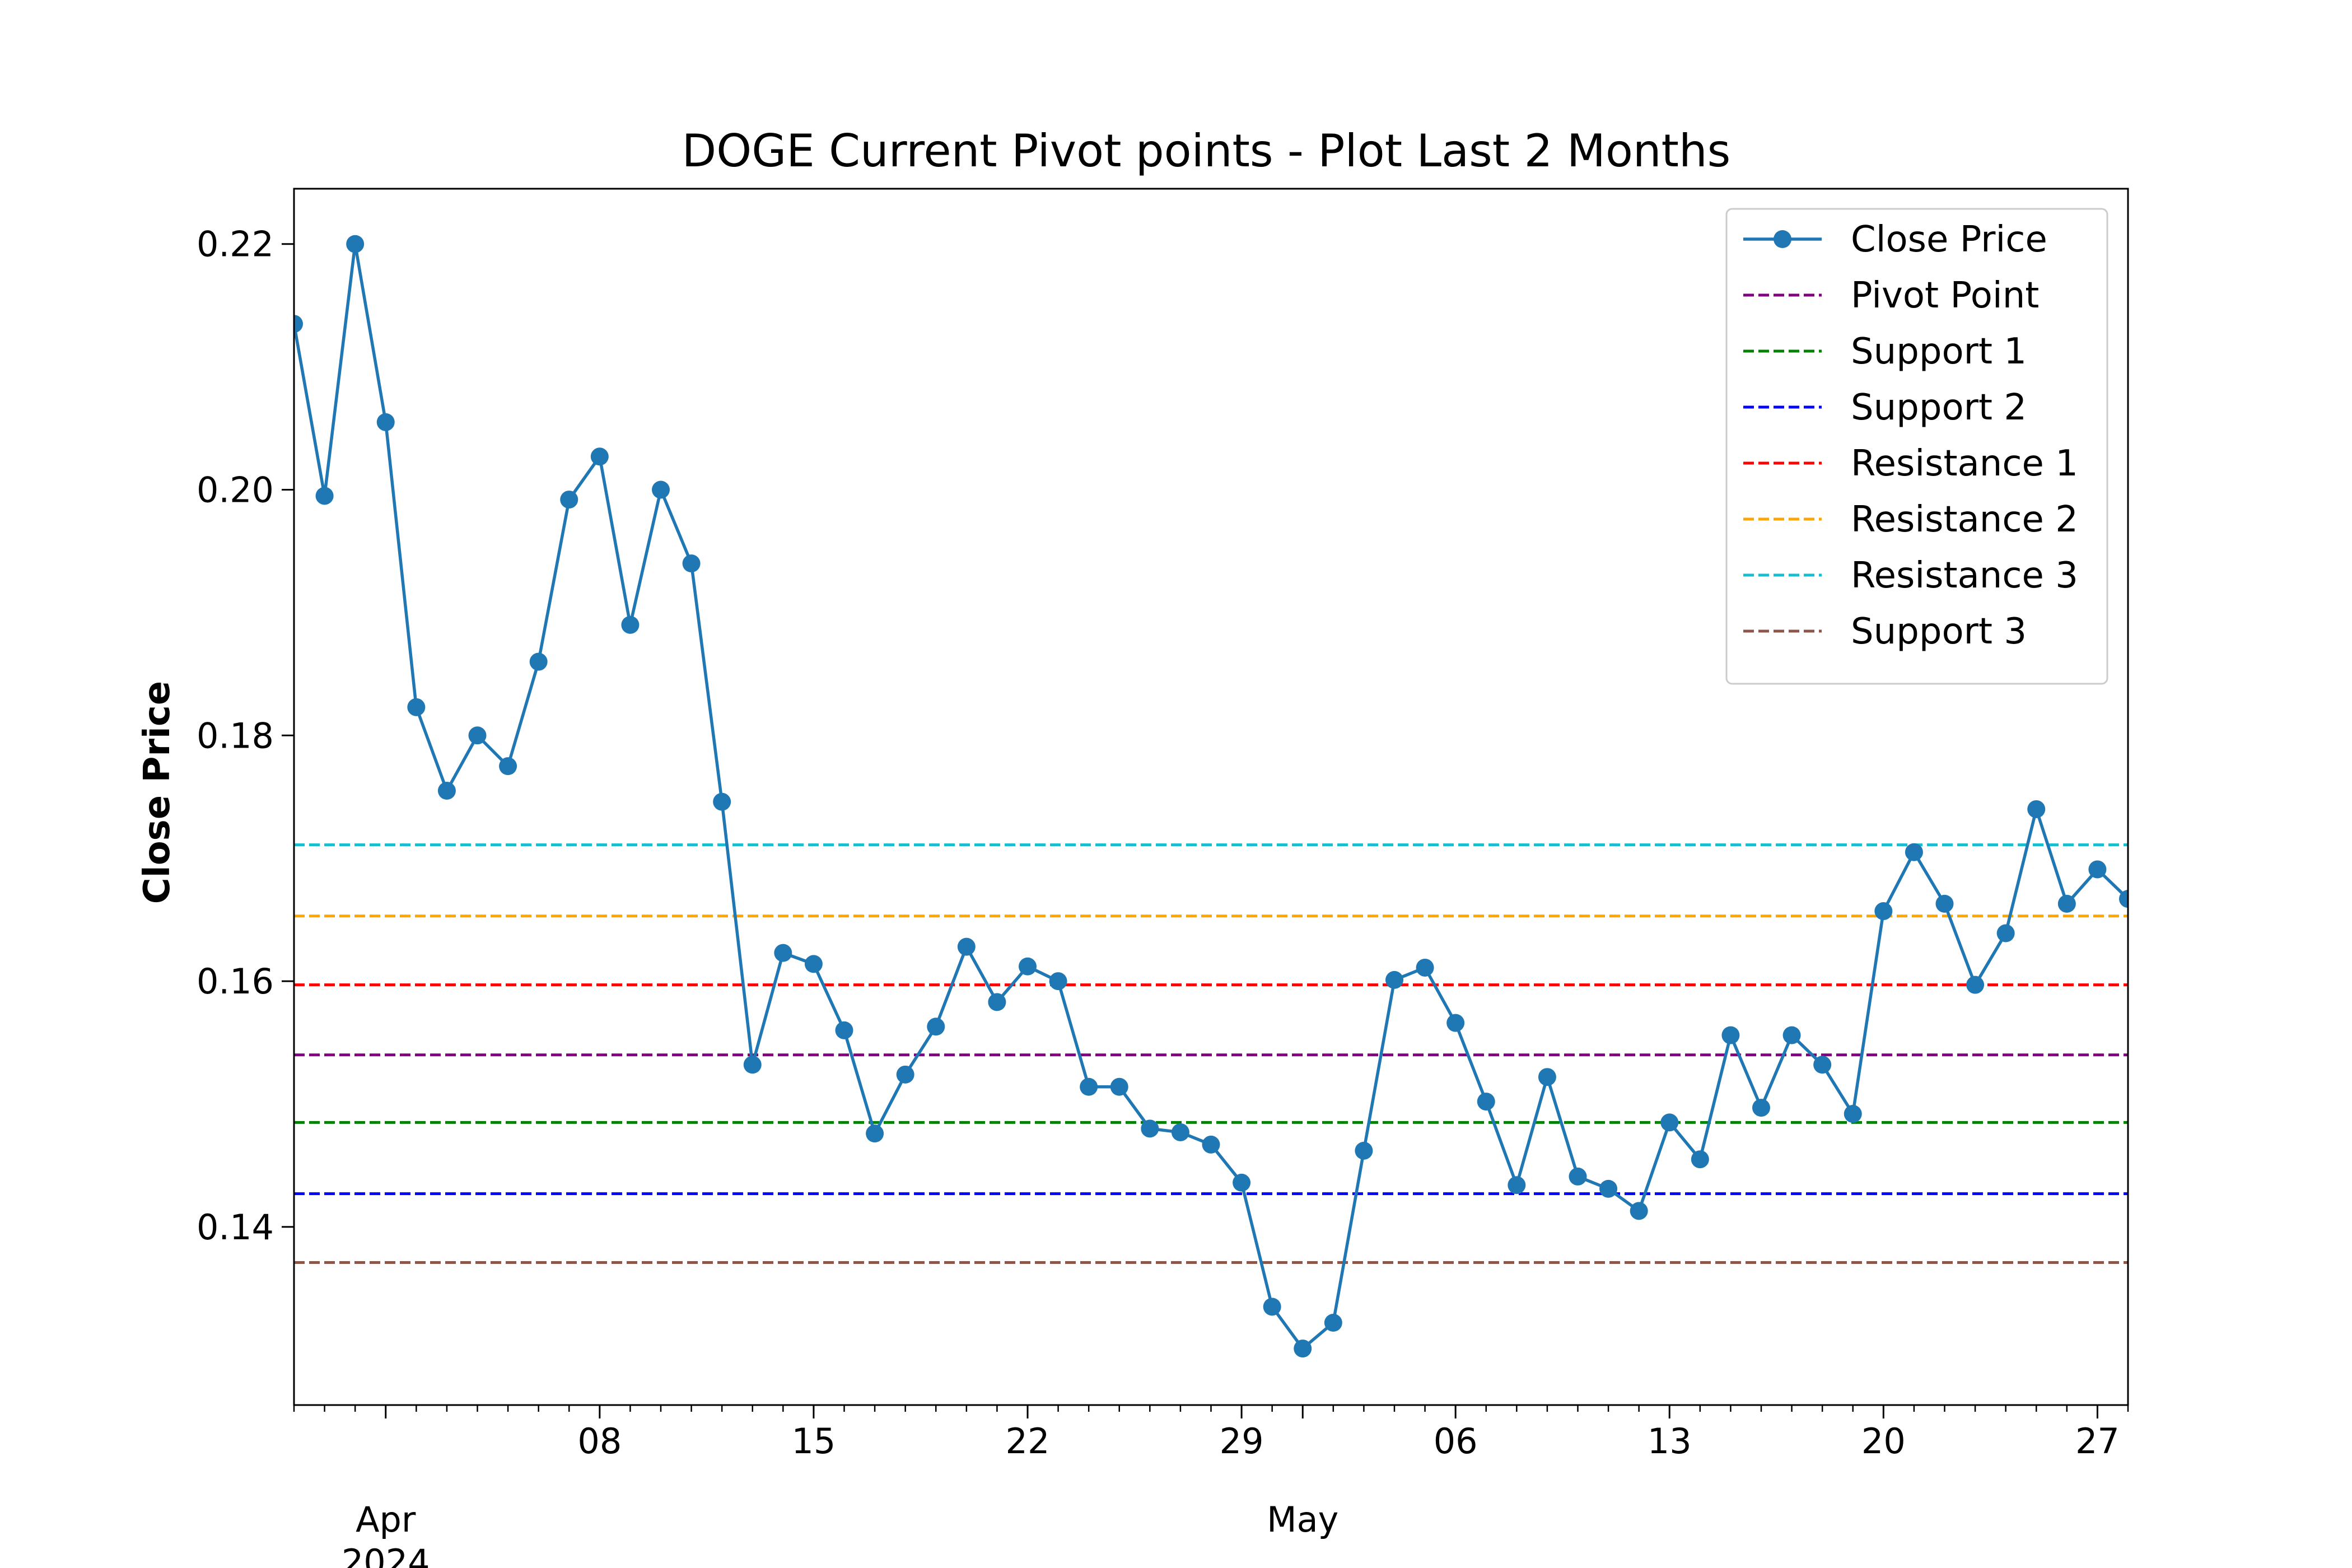 Image resolution: width=2352 pixels, height=1568 pixels. Describe the element at coordinates (1939, 632) in the screenshot. I see `legend-label: Support 3` at that location.